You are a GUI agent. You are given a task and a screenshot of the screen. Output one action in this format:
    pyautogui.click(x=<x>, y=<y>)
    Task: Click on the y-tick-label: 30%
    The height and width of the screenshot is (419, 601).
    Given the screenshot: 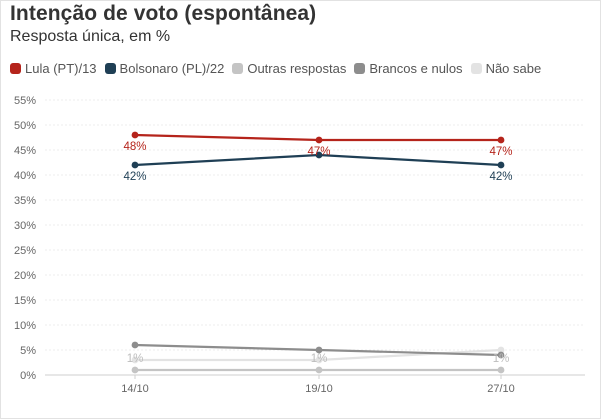 What is the action you would take?
    pyautogui.click(x=25, y=226)
    